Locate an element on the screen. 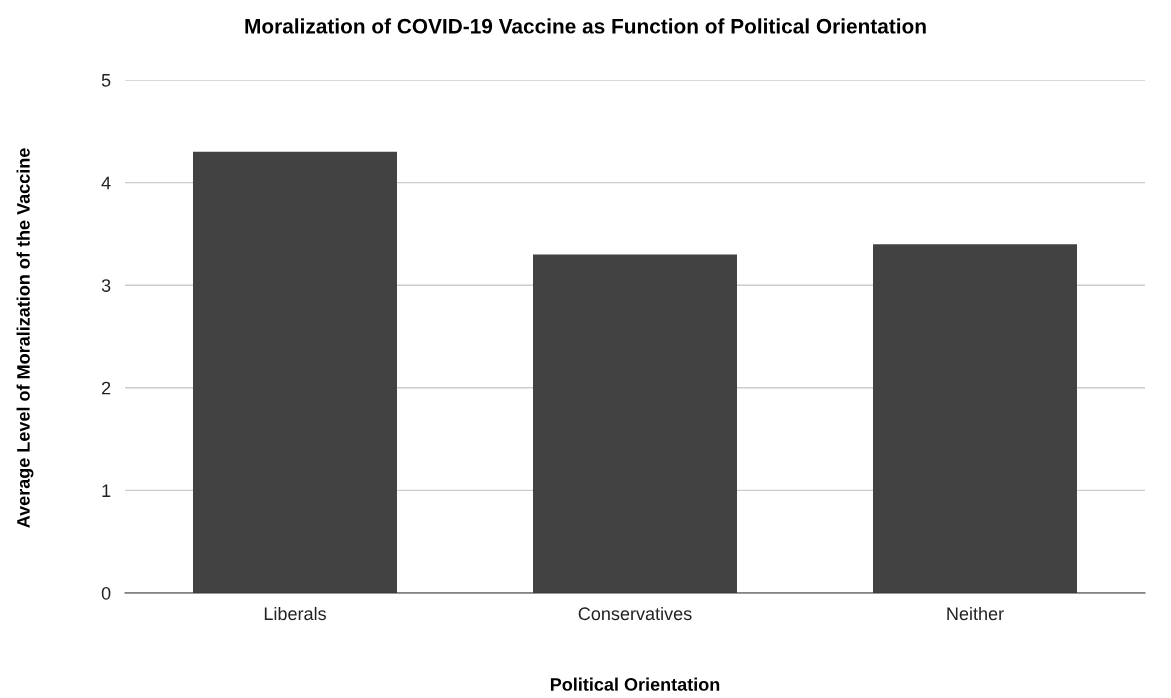  y-axis-title: Average Level of Moralization of the Vaccine is located at coordinates (25, 338).